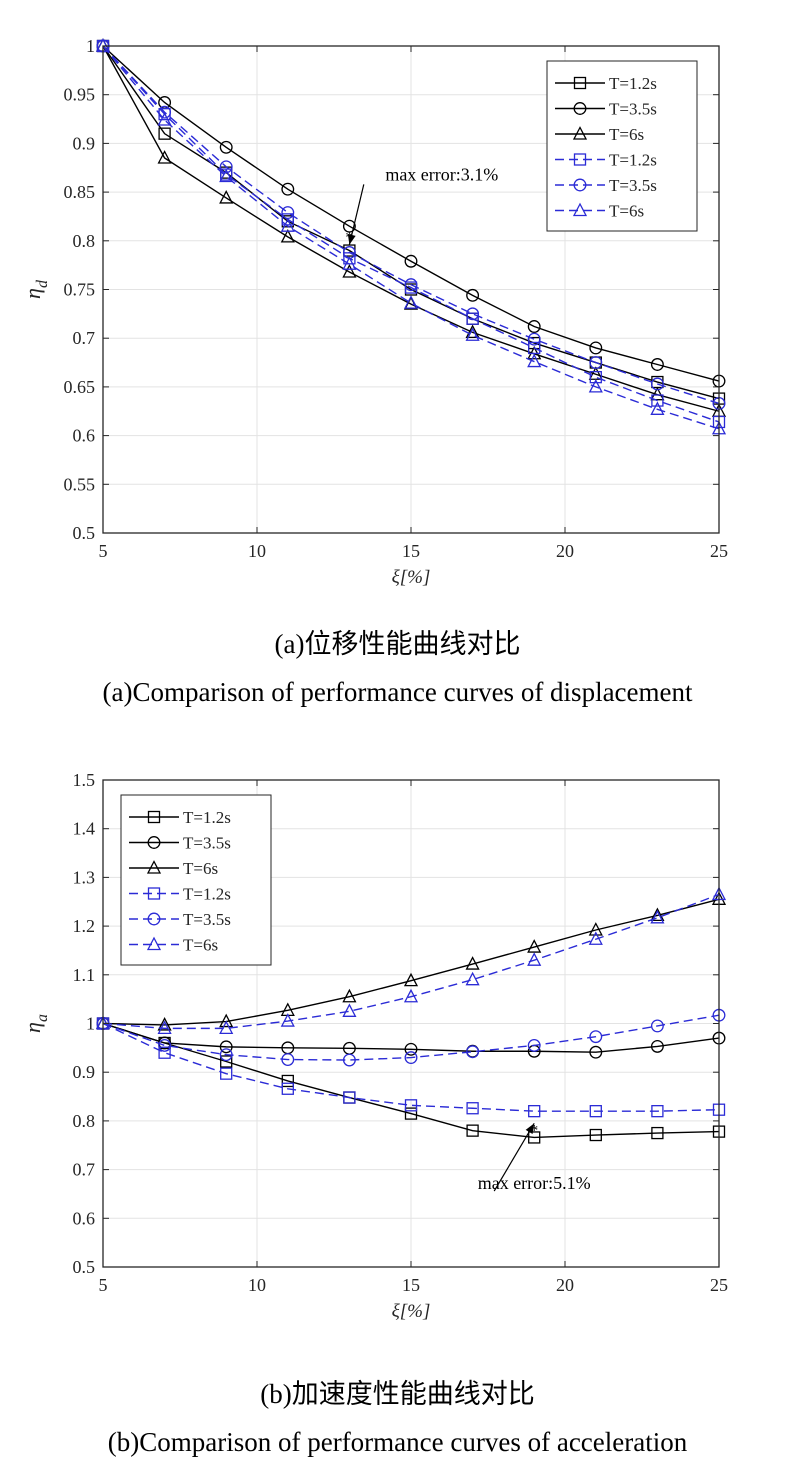 This screenshot has height=1465, width=795. Describe the element at coordinates (84, 975) in the screenshot. I see `c1-y-tick-label-6: 1.1` at that location.